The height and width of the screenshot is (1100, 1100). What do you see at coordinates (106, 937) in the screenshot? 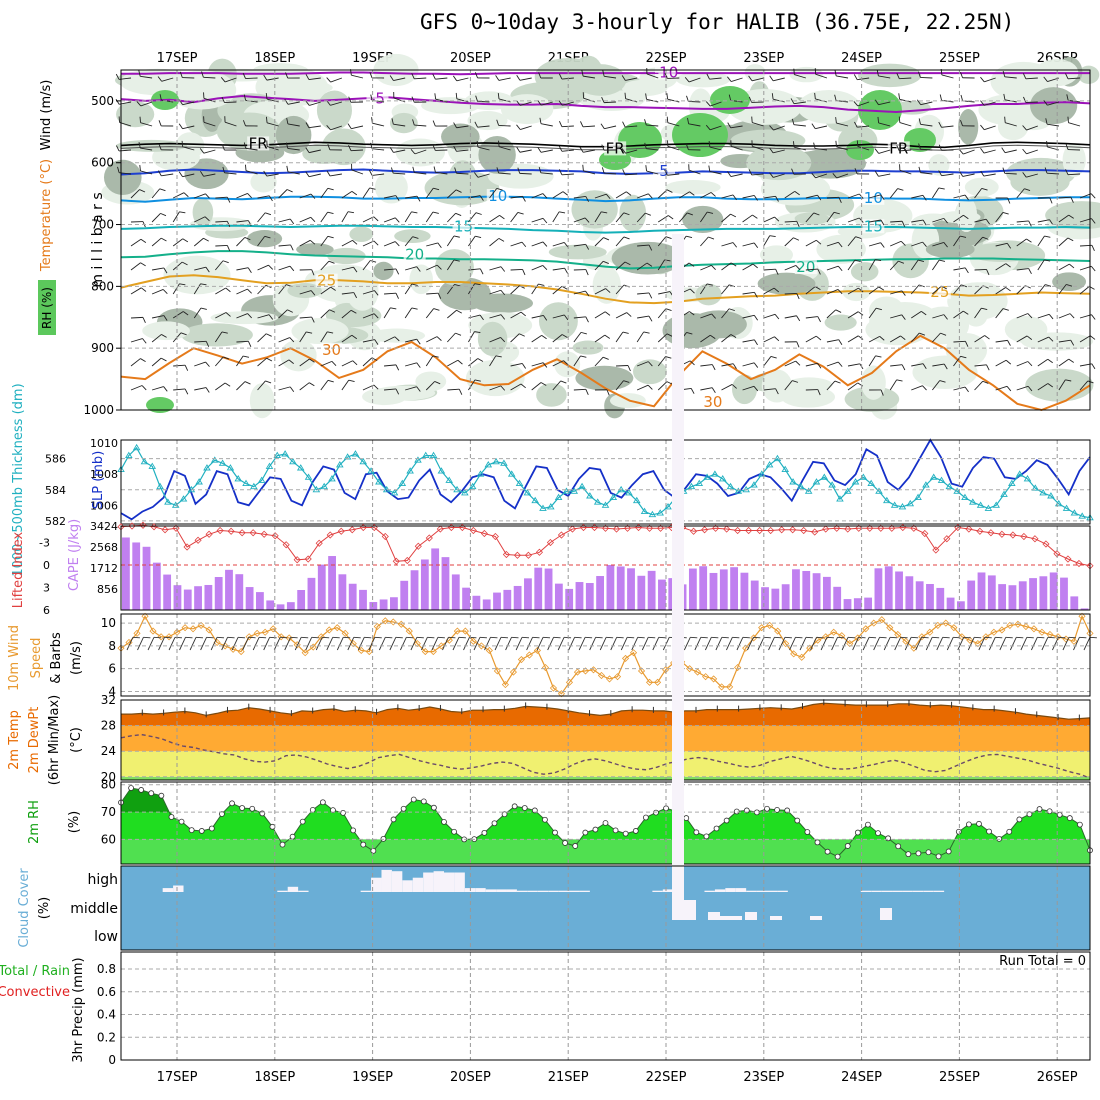
I see `cloud-level-label: low` at bounding box center [106, 937].